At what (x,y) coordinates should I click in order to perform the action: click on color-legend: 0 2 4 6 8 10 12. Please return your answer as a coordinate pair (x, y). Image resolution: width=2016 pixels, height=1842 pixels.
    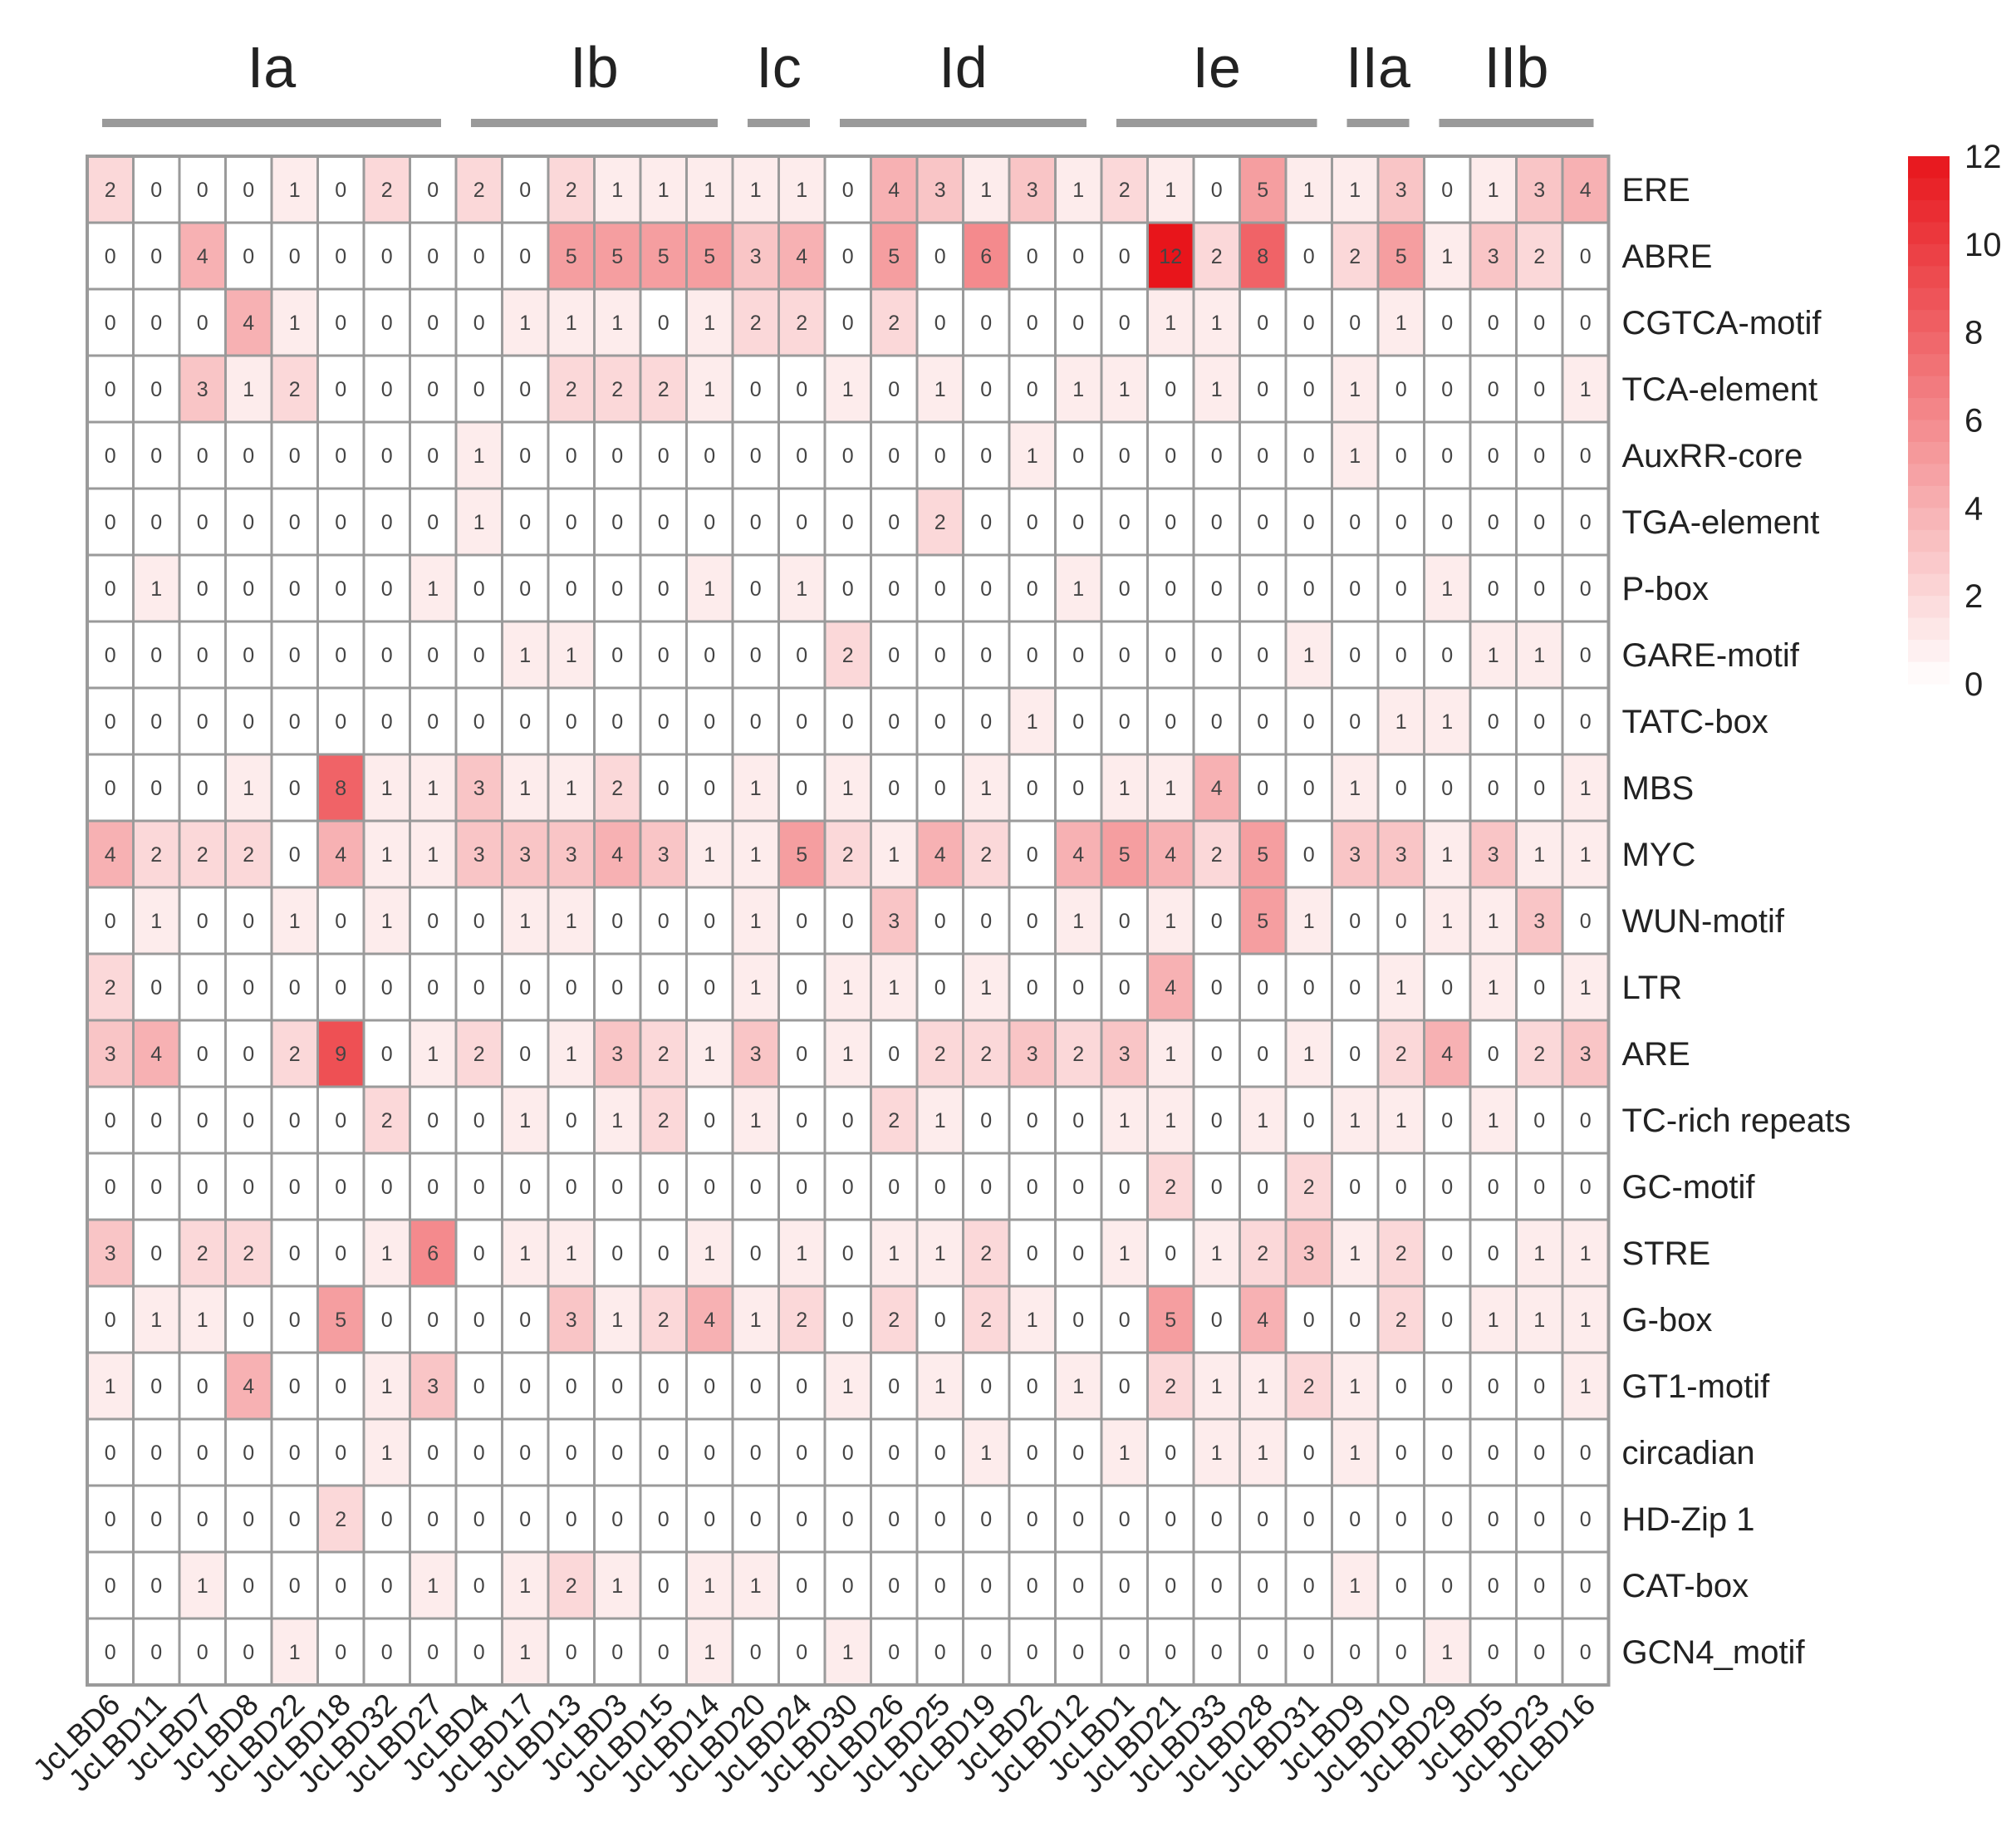
    Looking at the image, I should click on (1955, 421).